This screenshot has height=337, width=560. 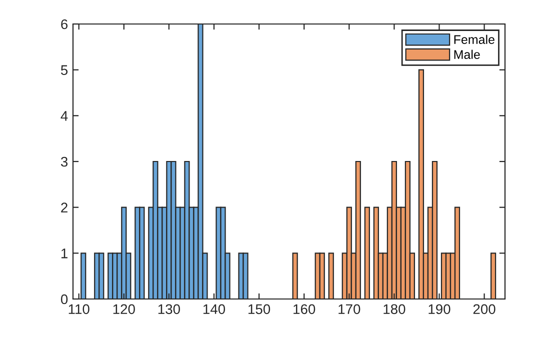 I want to click on x-tick-label: 180, so click(x=395, y=309).